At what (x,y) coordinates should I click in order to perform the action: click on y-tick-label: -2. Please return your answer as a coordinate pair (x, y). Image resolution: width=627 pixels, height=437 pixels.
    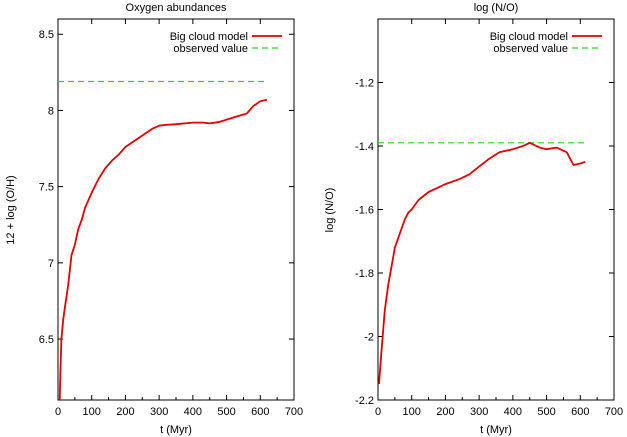
    Looking at the image, I should click on (369, 338).